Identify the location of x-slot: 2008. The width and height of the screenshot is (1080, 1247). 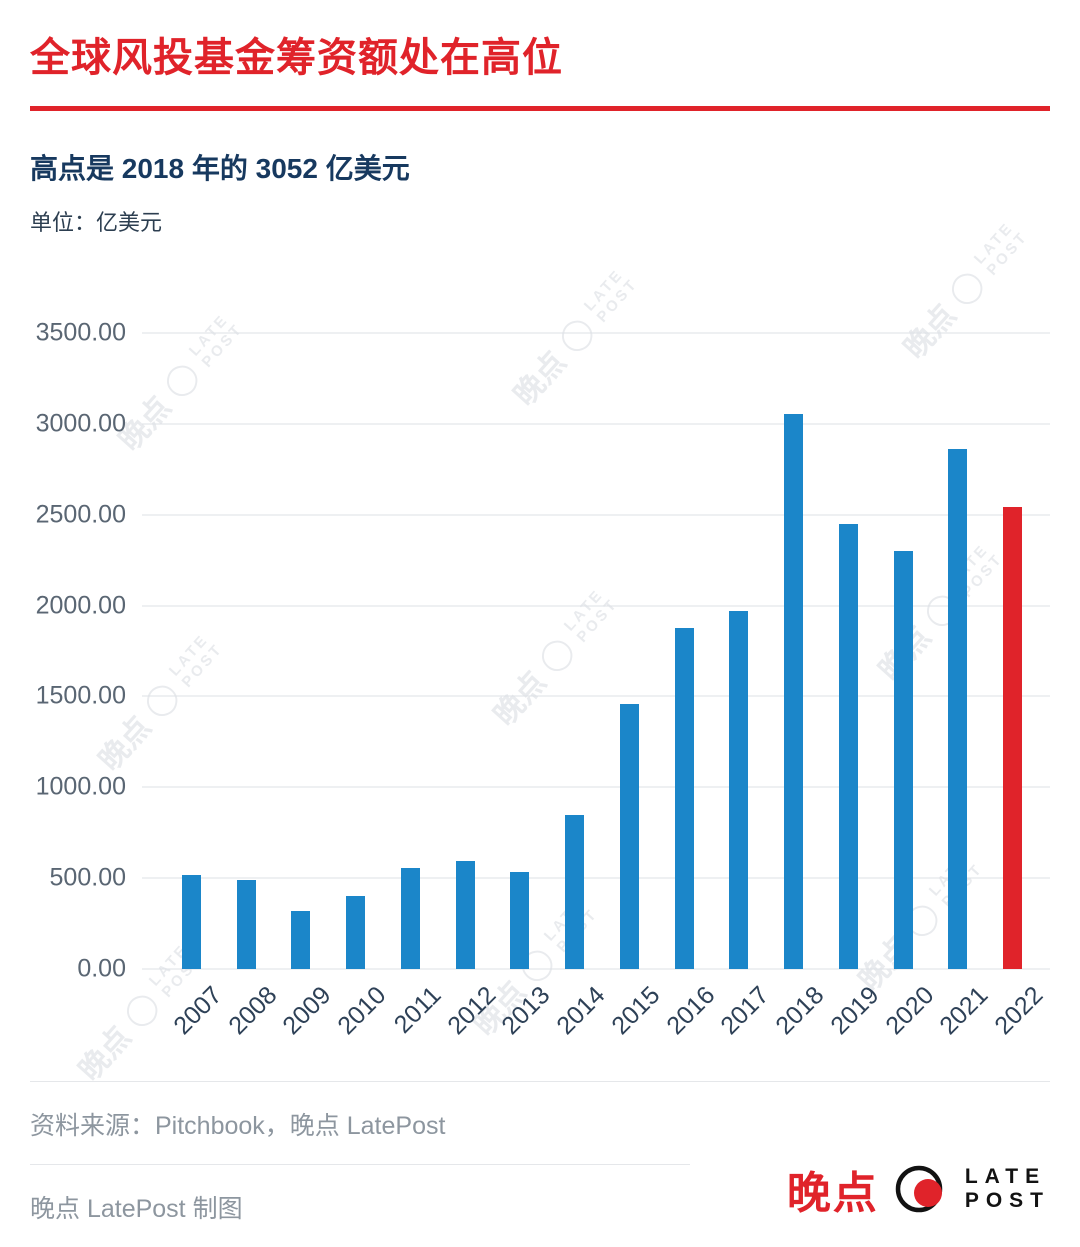
(250, 1013).